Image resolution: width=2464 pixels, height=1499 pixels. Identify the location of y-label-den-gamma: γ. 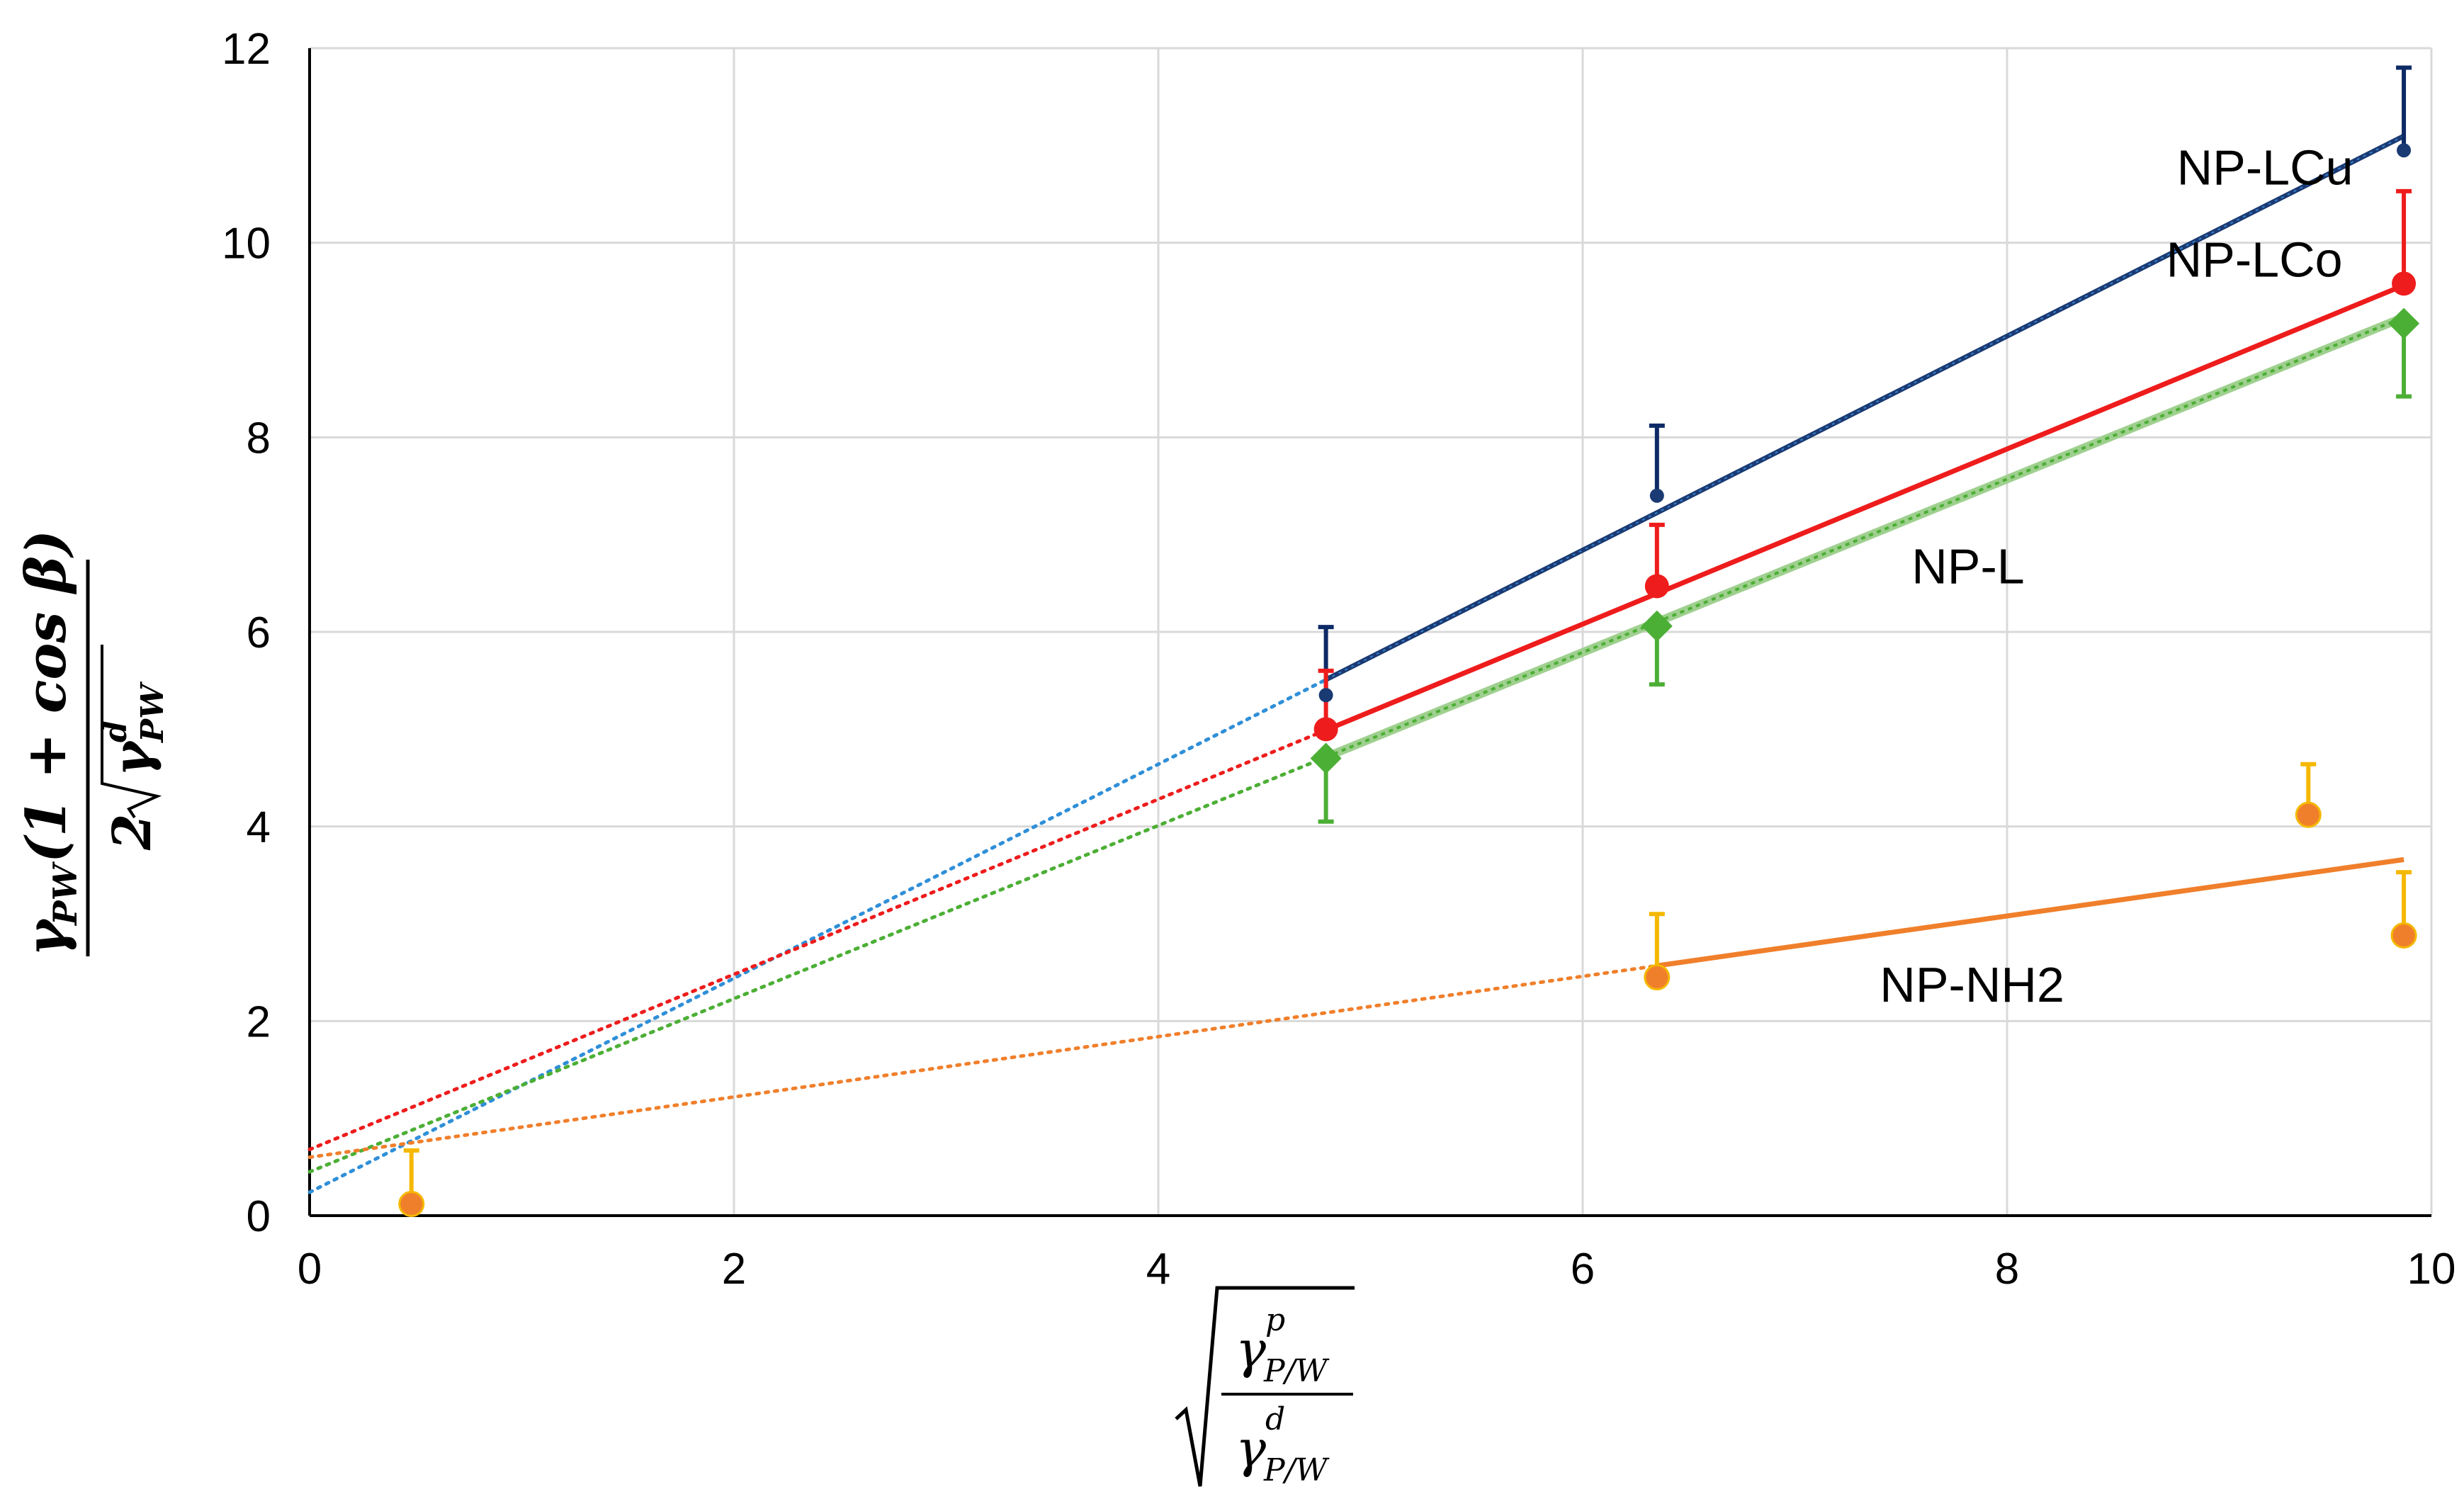
(132, 758).